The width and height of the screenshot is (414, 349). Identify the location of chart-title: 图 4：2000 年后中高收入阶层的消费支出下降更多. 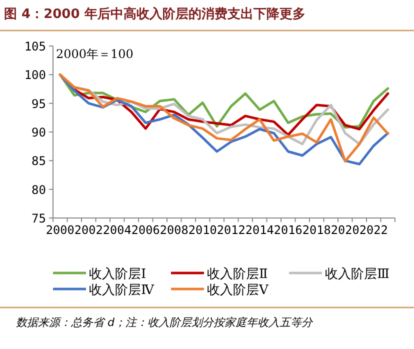
(155, 14).